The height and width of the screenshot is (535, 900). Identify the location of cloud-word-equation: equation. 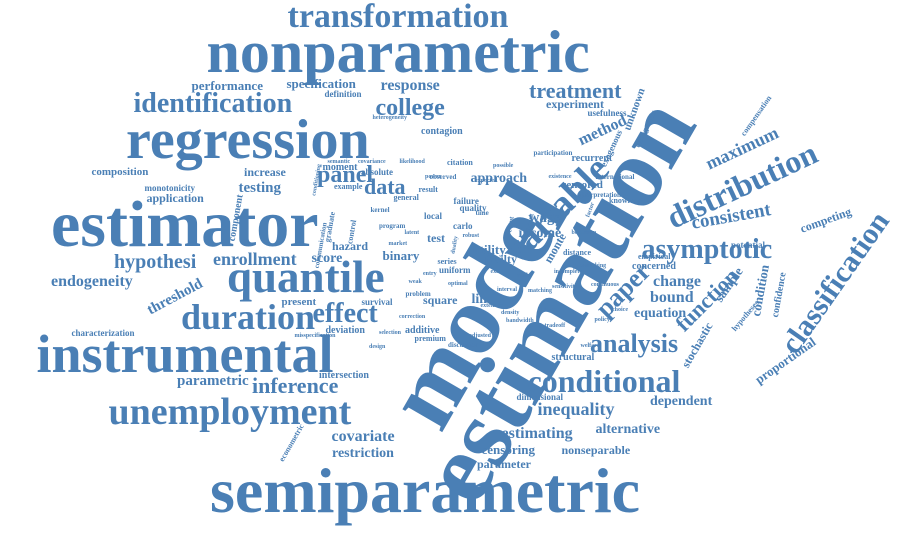
(660, 313).